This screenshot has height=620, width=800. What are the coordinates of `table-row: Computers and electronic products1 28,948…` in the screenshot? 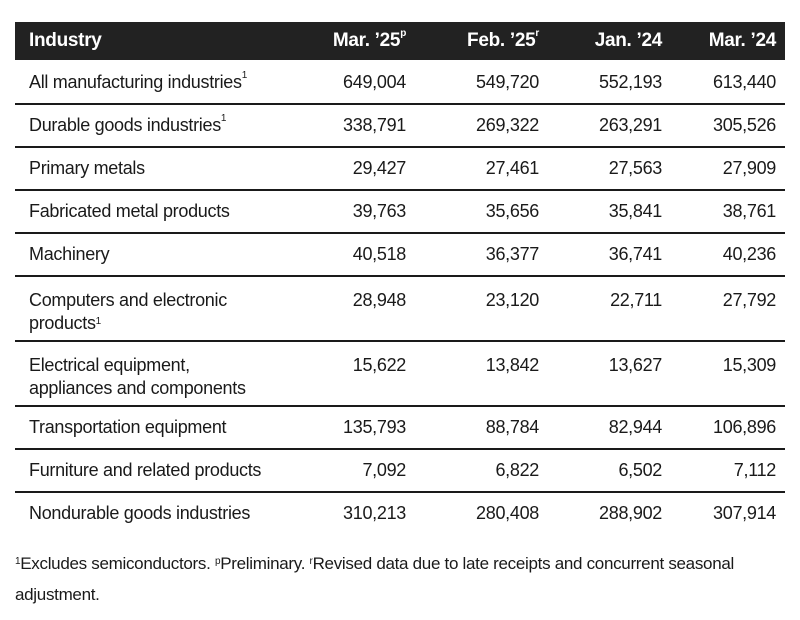 It's located at (400, 309).